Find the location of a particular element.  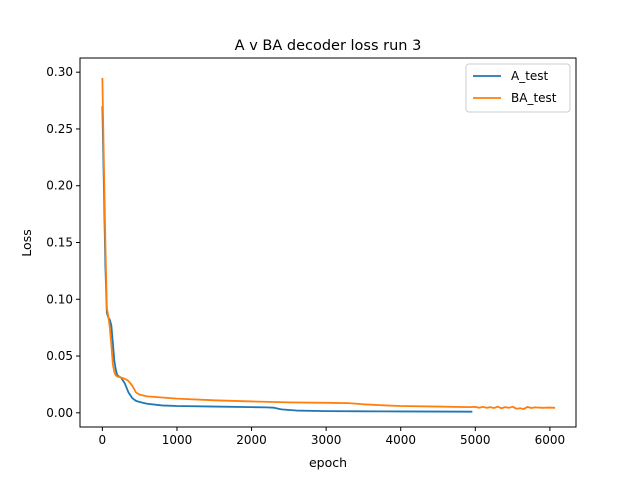

x-tick-label: 1000 is located at coordinates (177, 440).